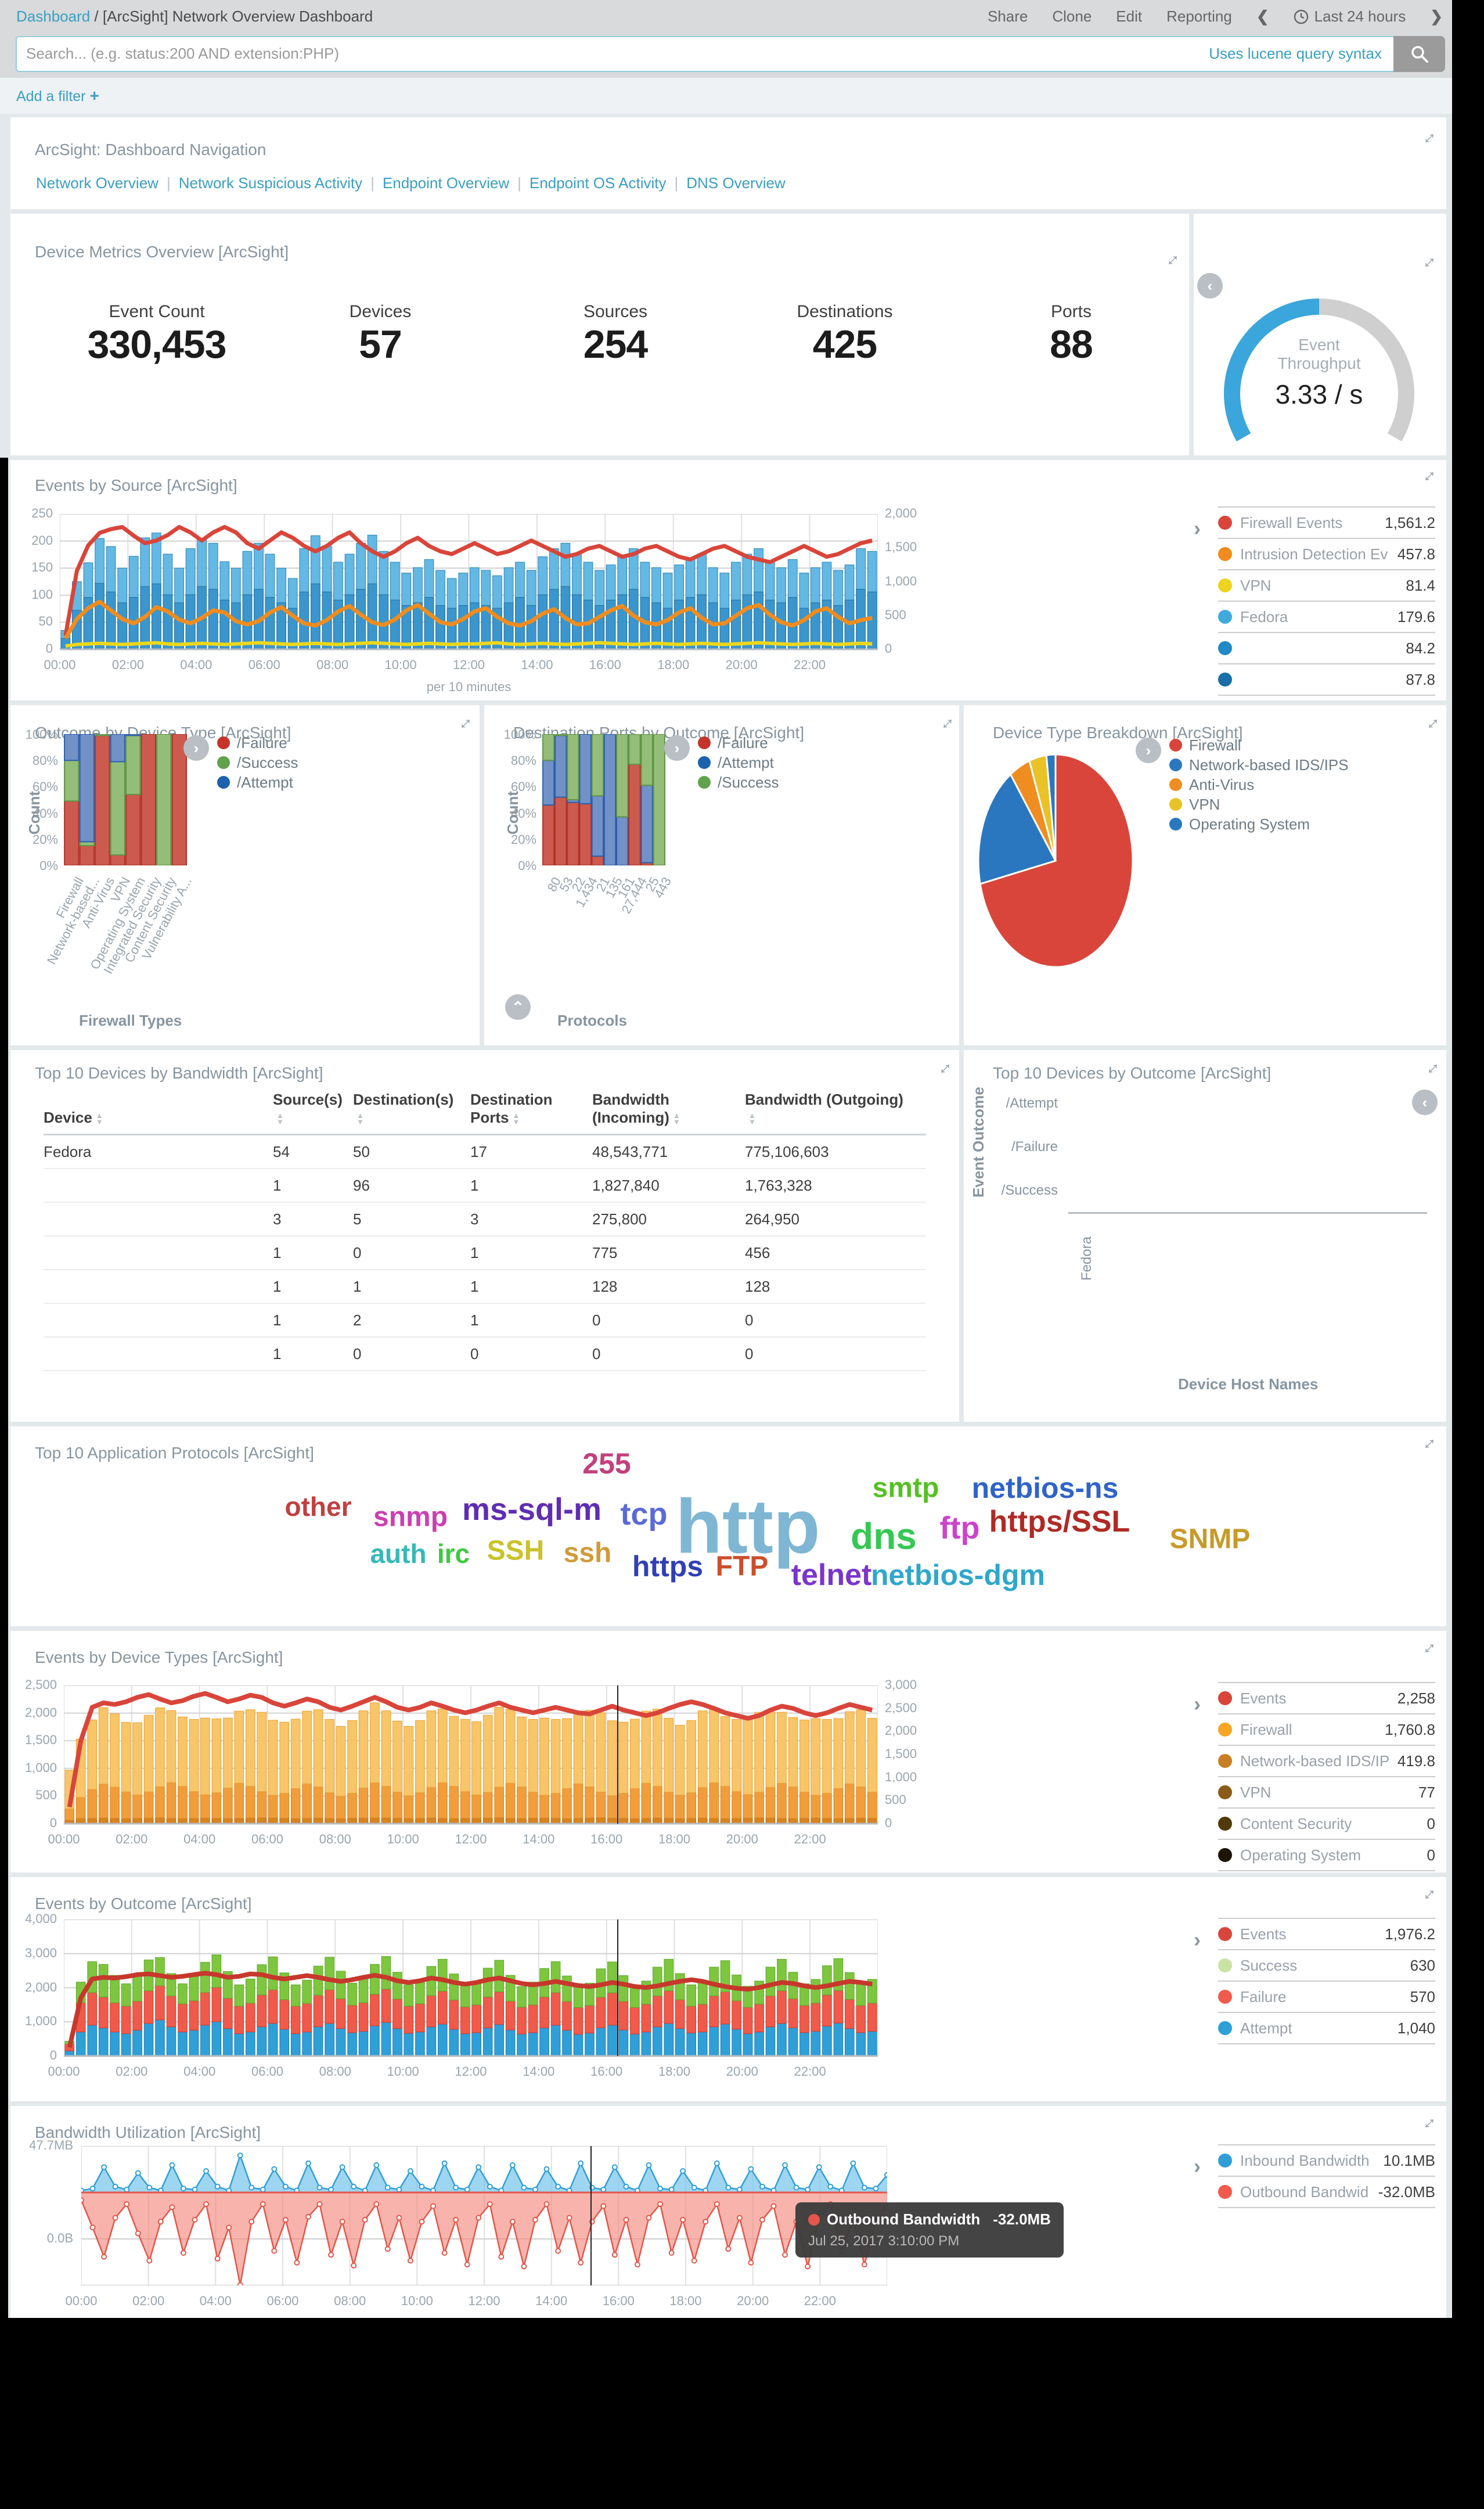 This screenshot has height=2509, width=1484. Describe the element at coordinates (1327, 1792) in the screenshot. I see `legend-row: VPN 77` at that location.